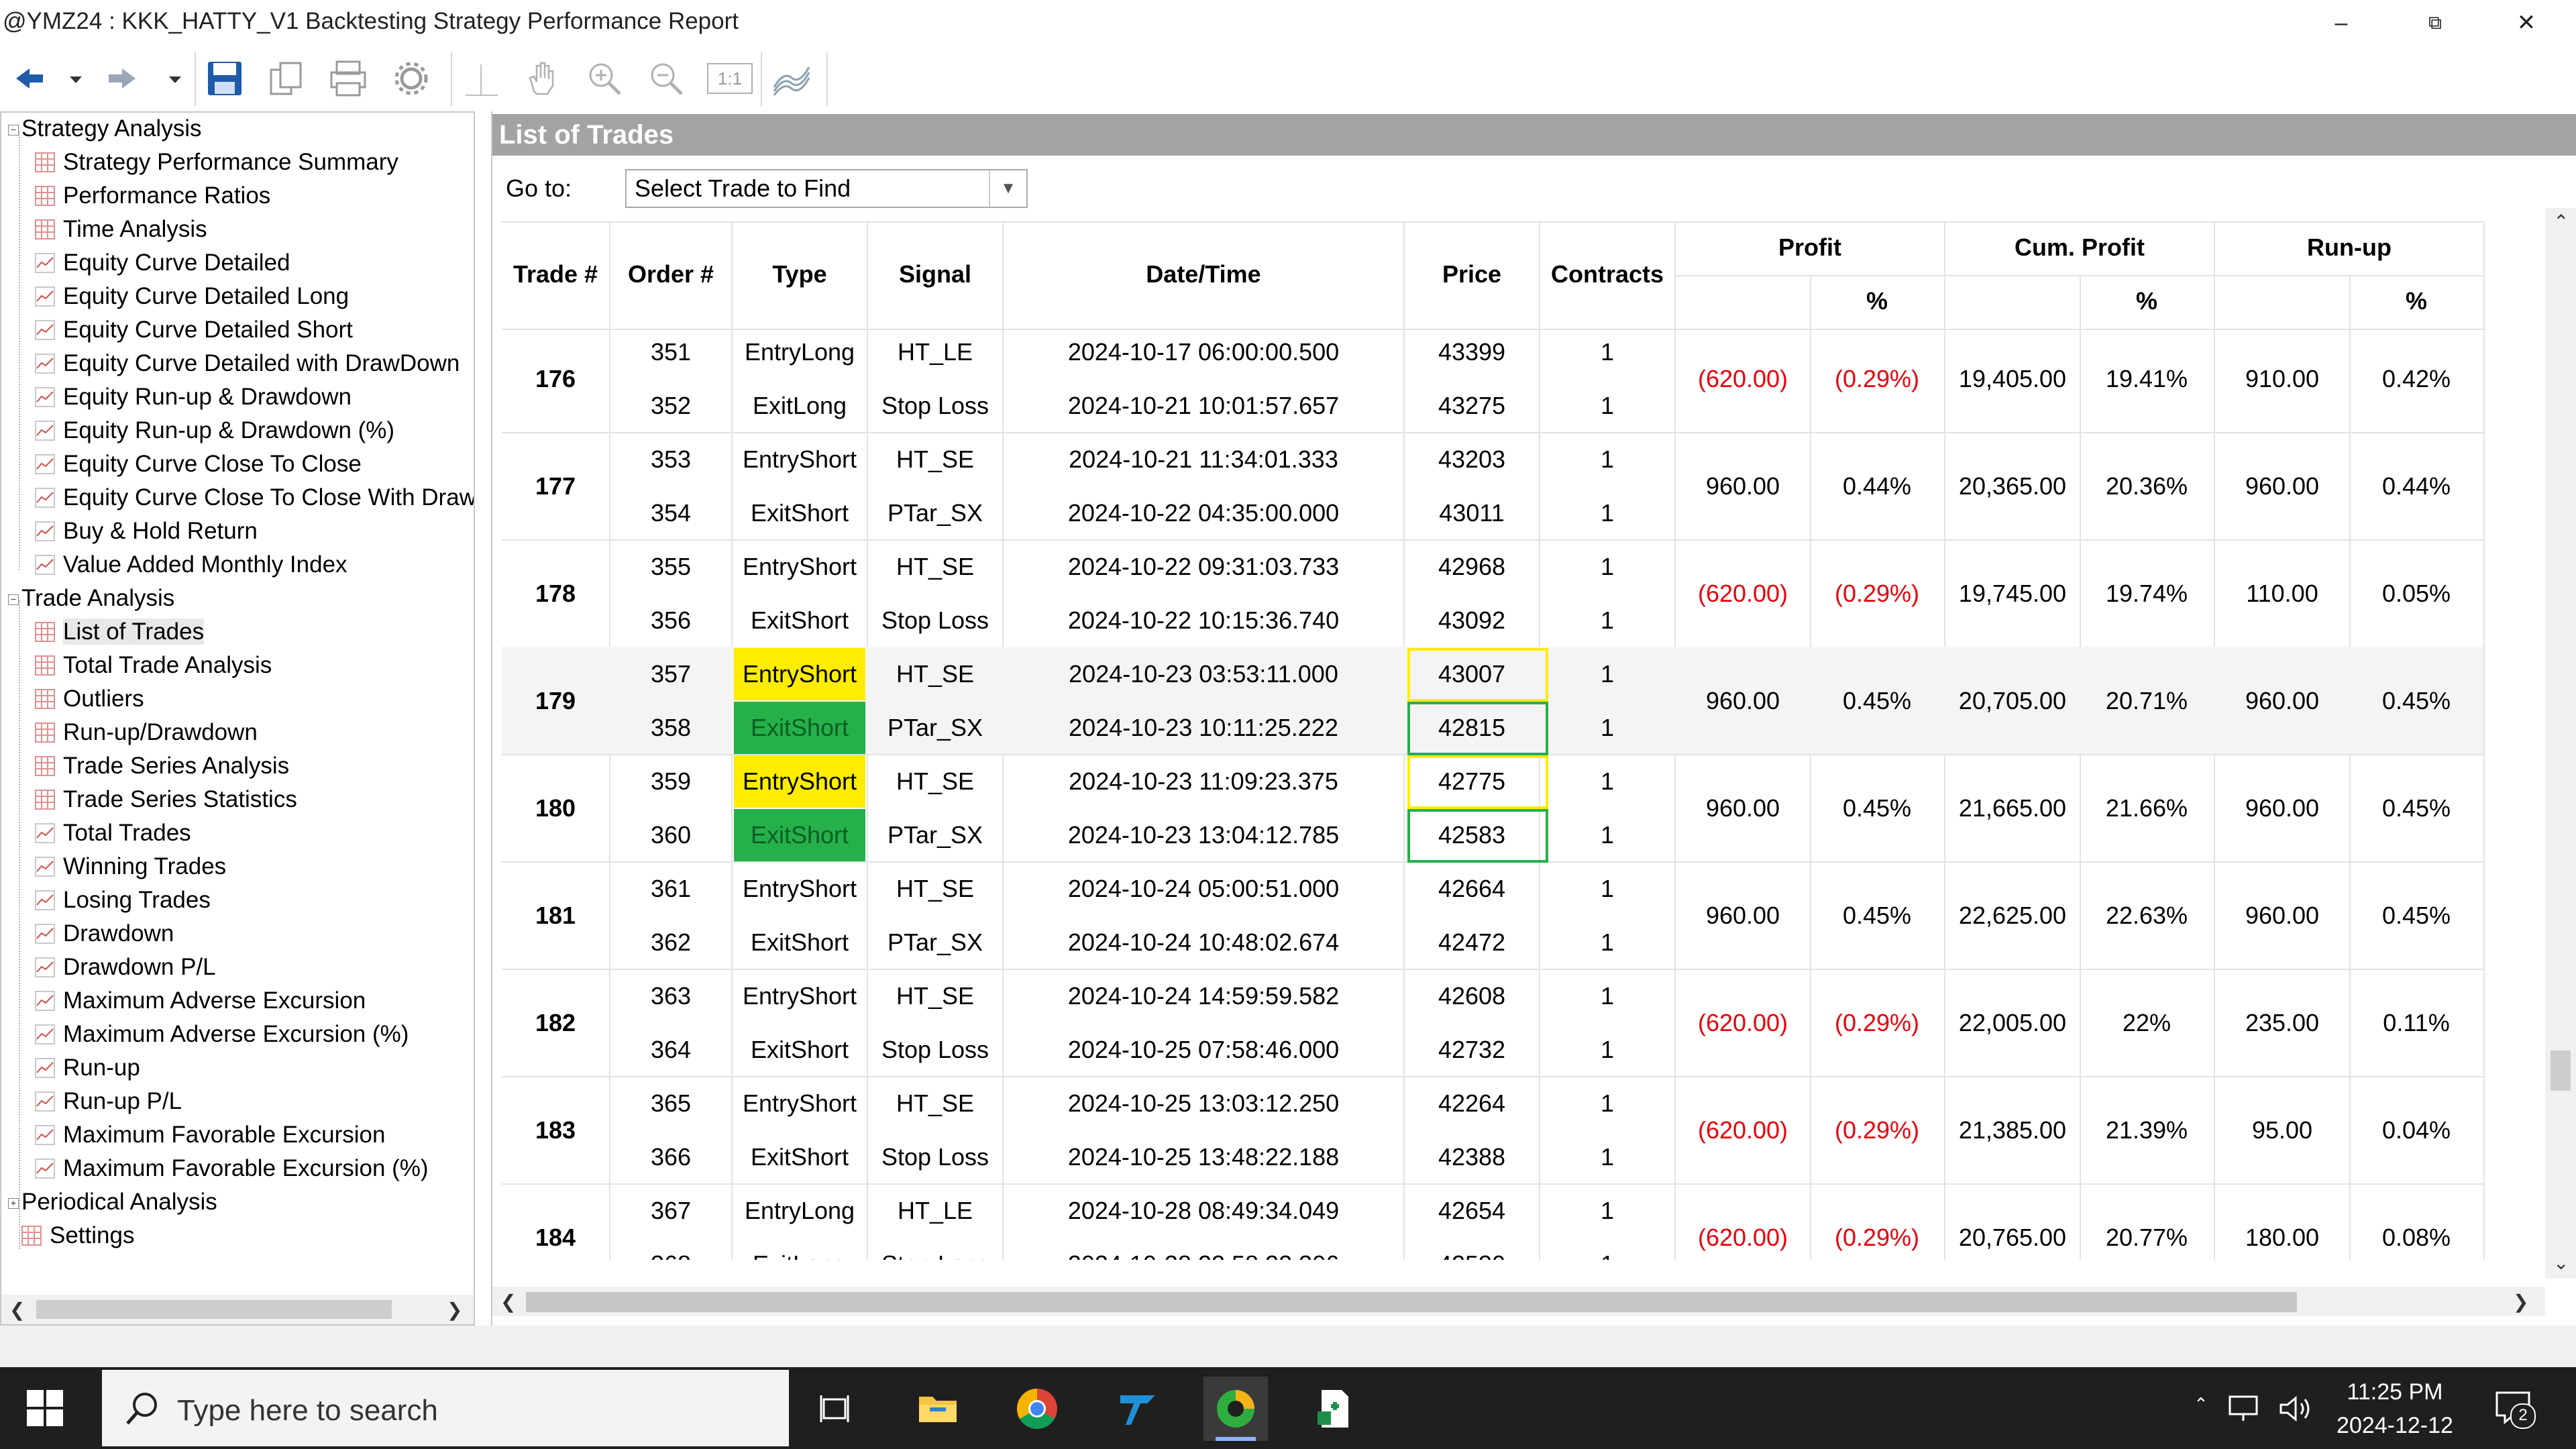 This screenshot has width=2576, height=1449. Describe the element at coordinates (166, 799) in the screenshot. I see `tree-item-trade-series-statistics: Trade Series Statistics` at that location.